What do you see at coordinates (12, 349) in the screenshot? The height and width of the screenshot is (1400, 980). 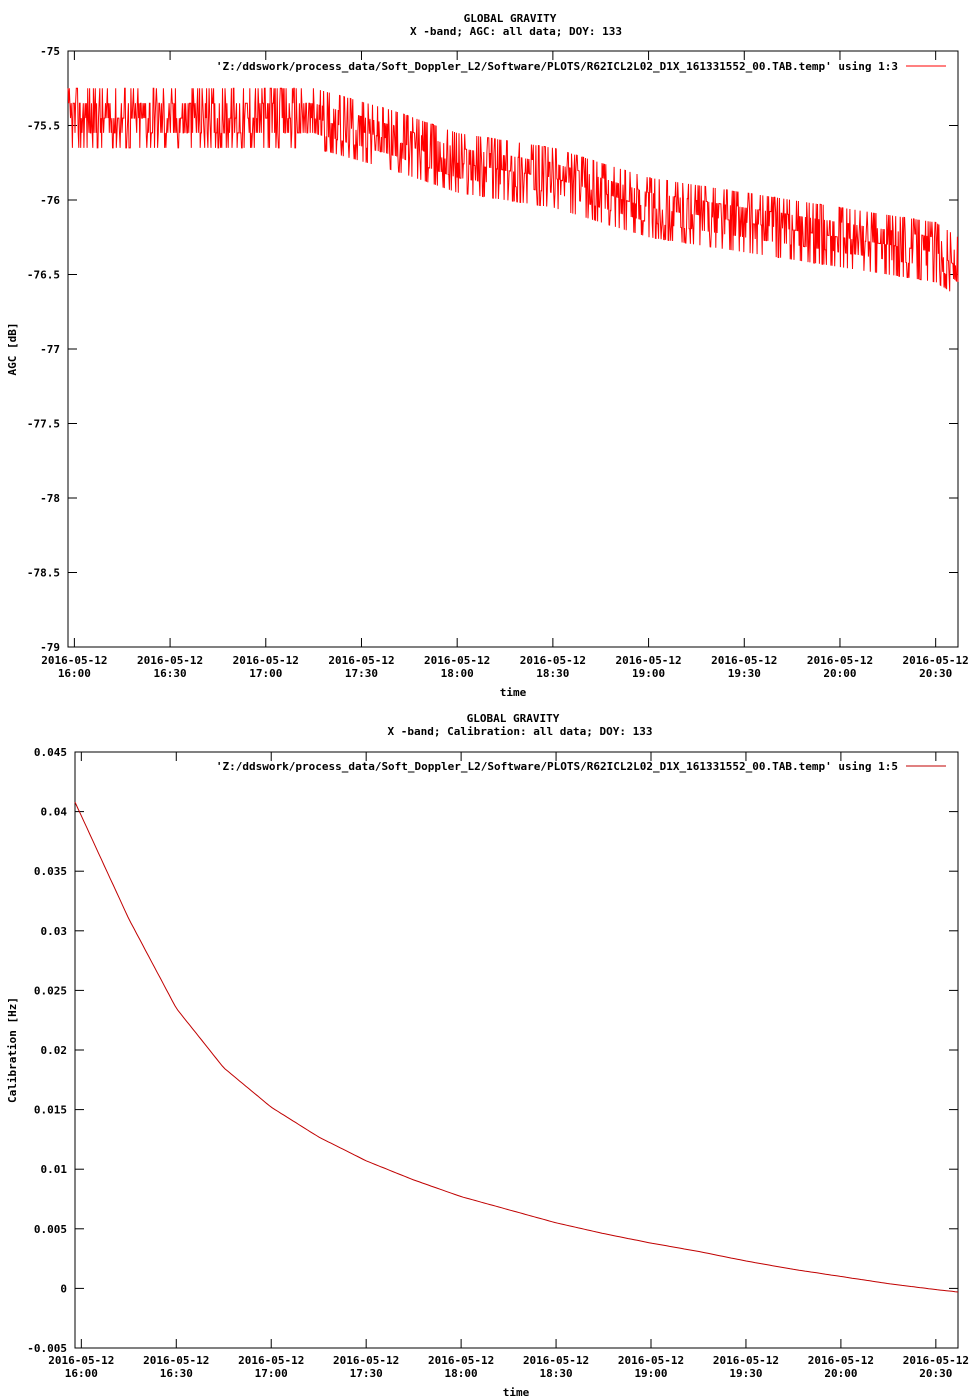 I see `agc-y-axis-label: AGC [dB]` at bounding box center [12, 349].